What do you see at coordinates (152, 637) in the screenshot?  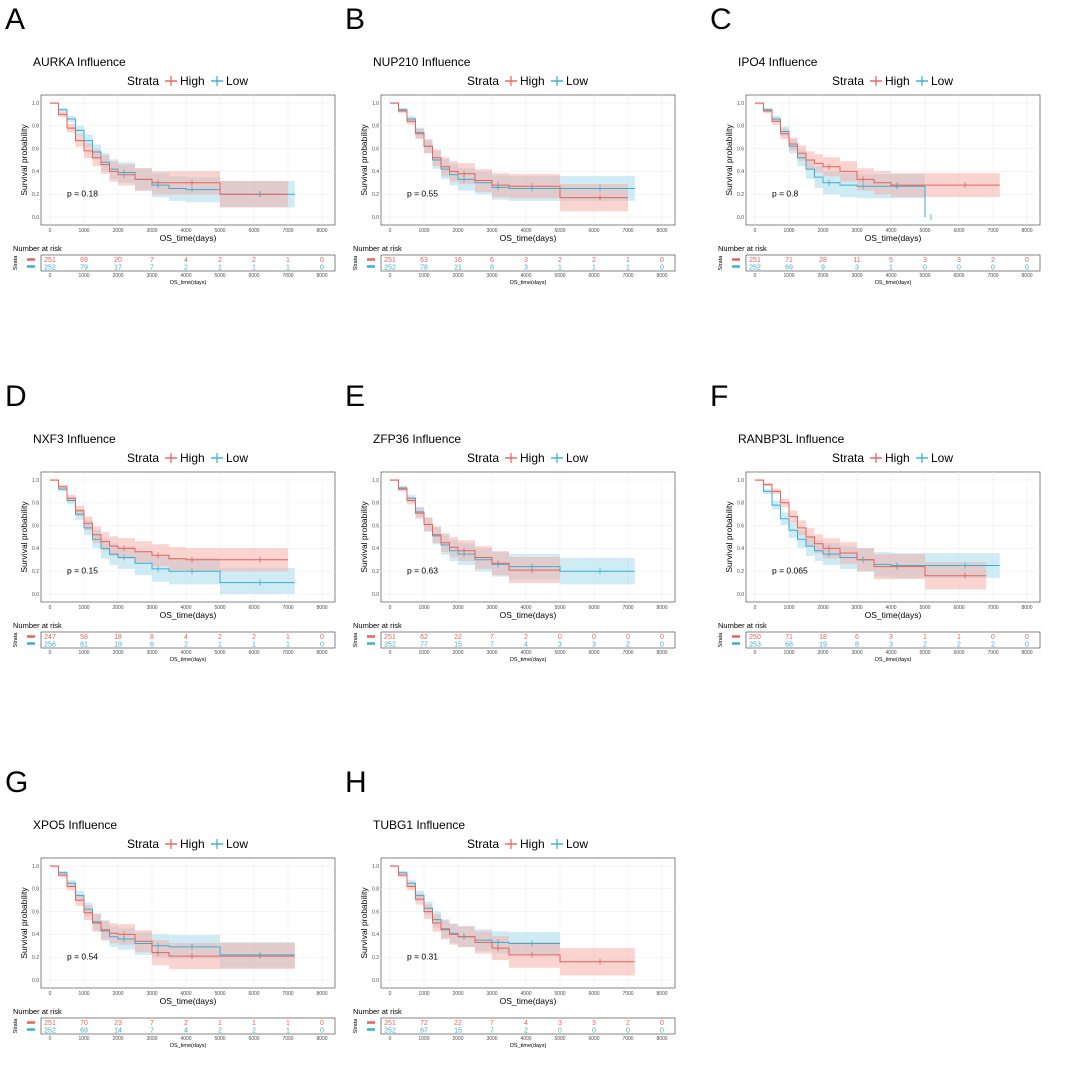 I see `risk-count-high: 8` at bounding box center [152, 637].